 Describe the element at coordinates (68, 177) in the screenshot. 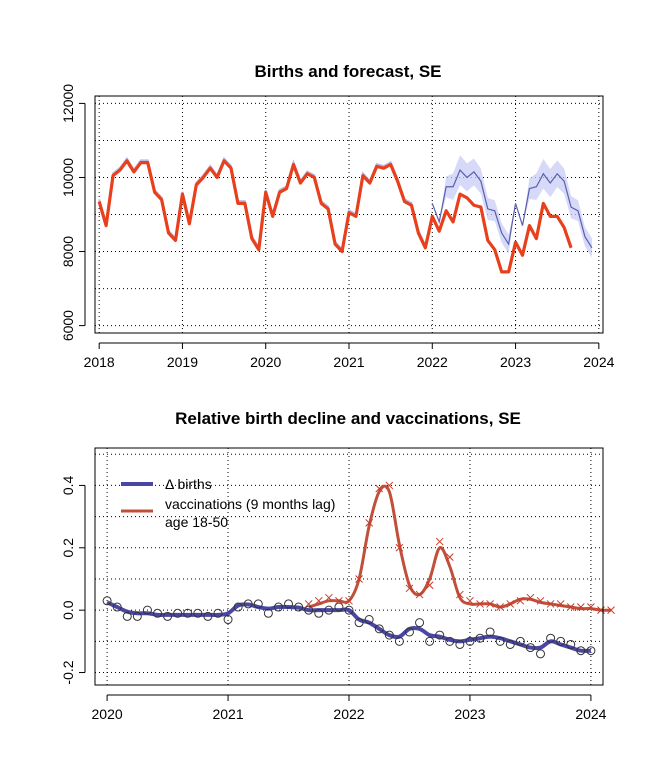

I see `y-tick-label: 10000` at that location.